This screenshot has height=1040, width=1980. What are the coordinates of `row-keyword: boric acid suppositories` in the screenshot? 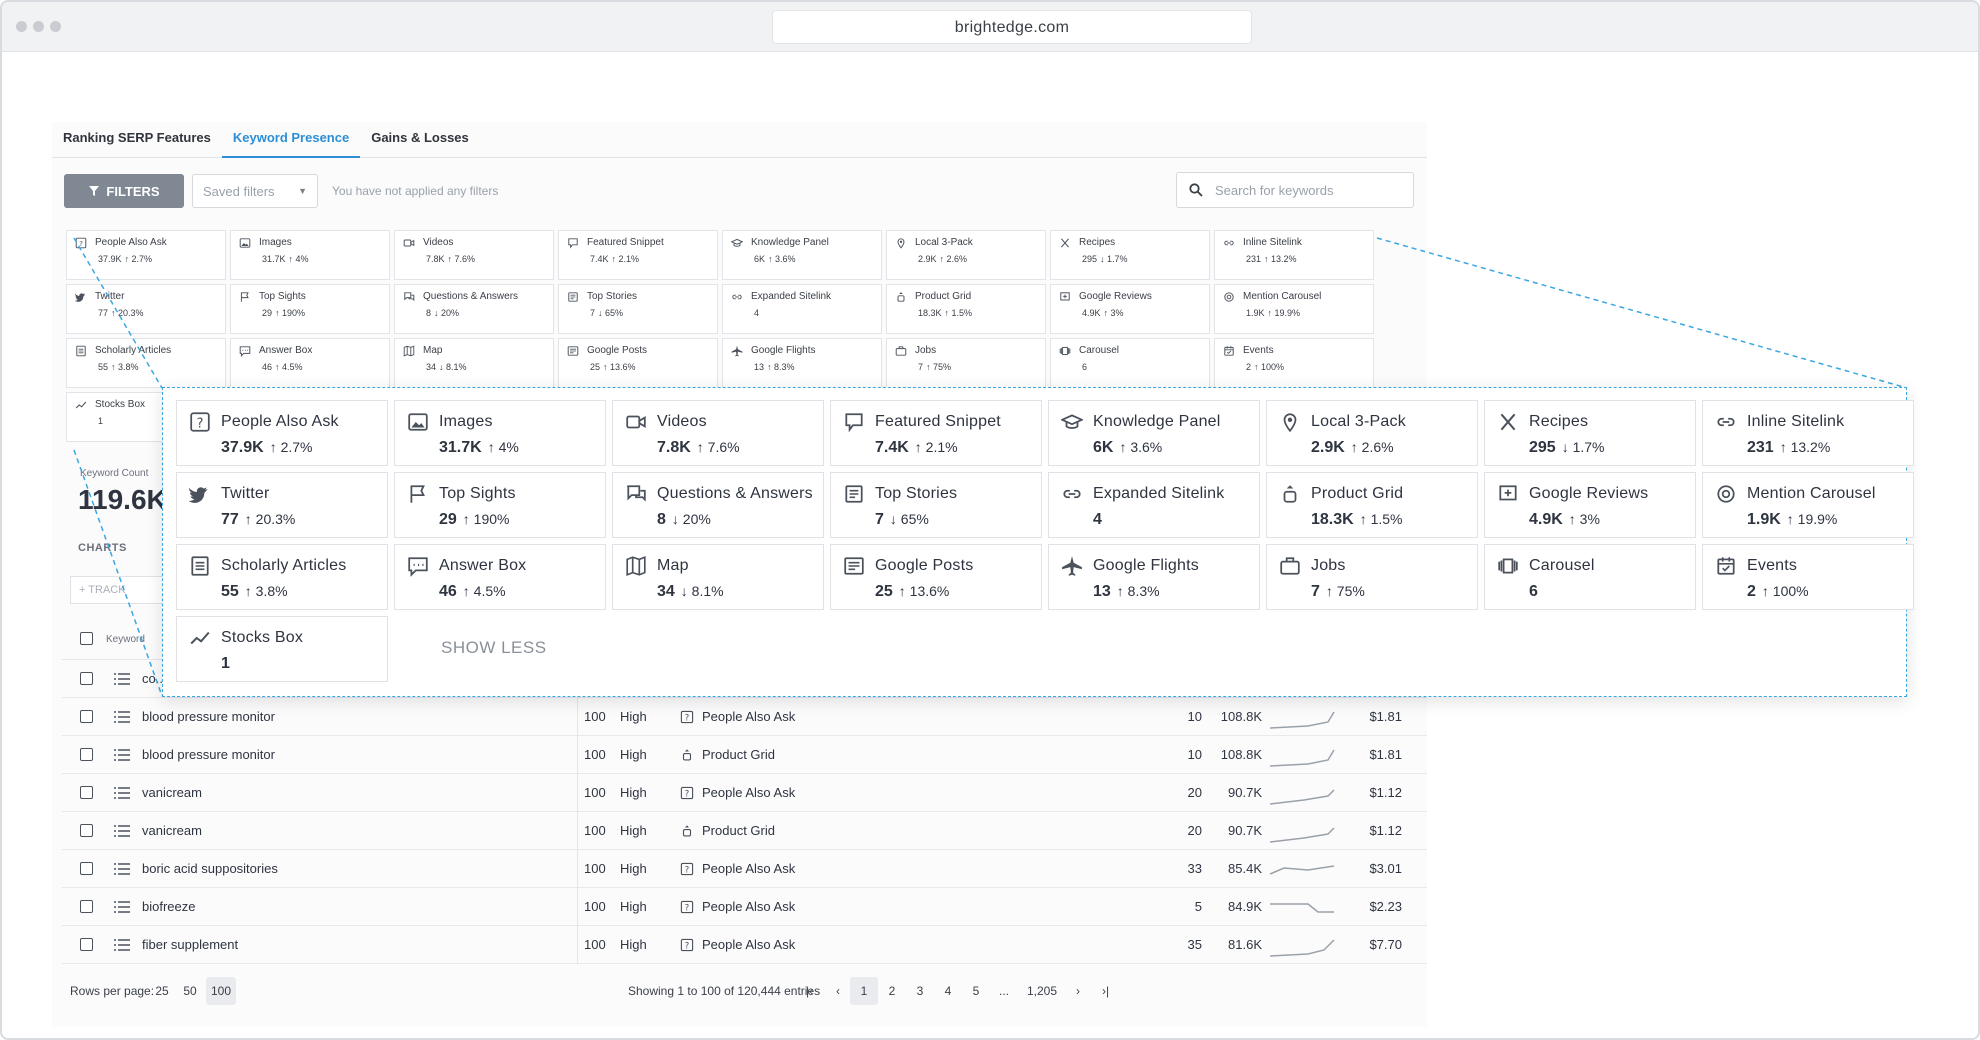 It's located at (210, 868).